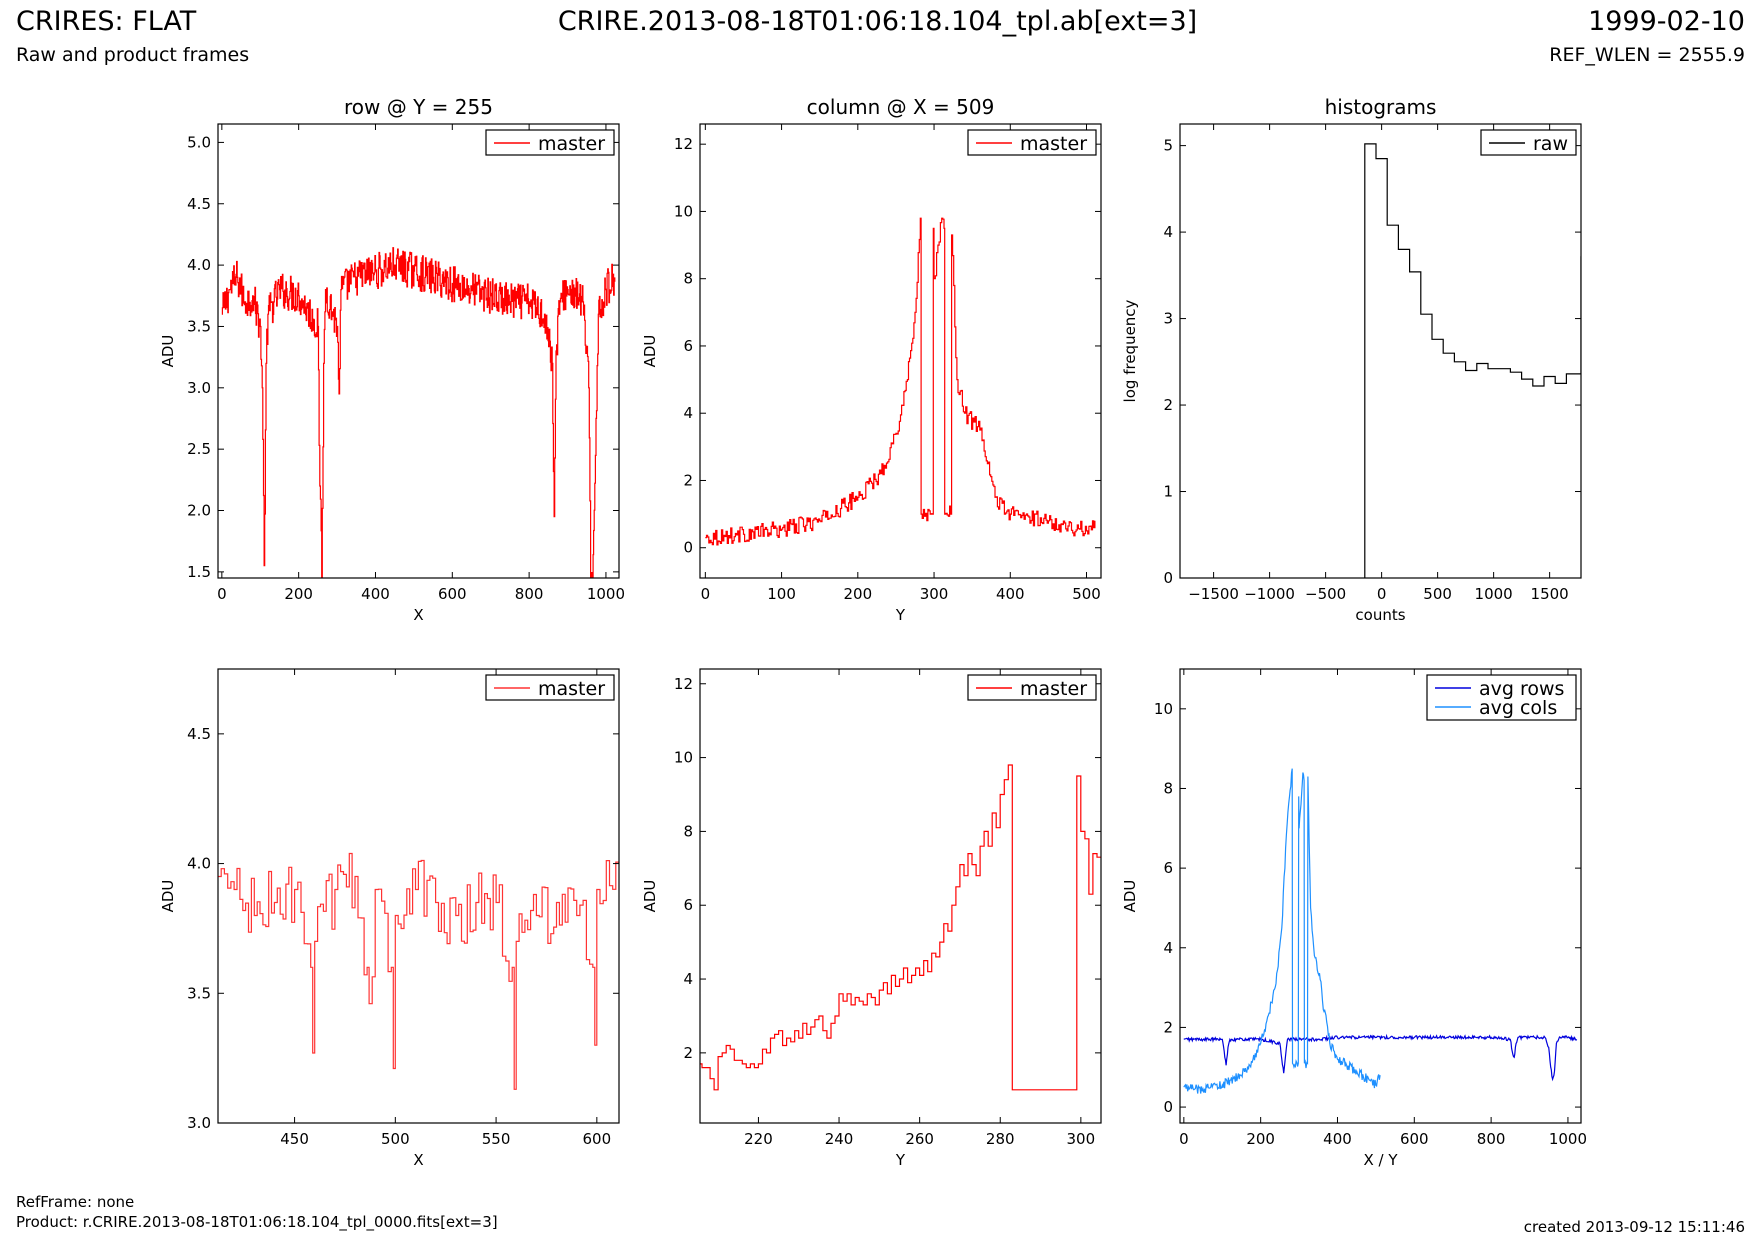  Describe the element at coordinates (1000, 1139) in the screenshot. I see `x-tick-label: 280` at that location.